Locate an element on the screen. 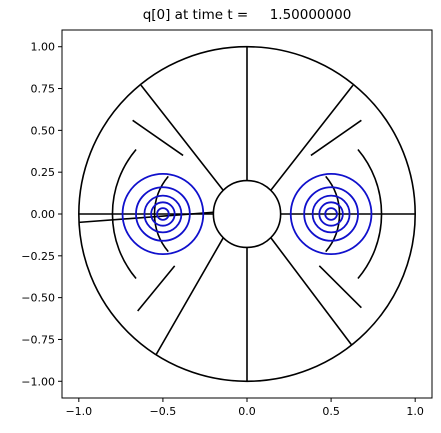 This screenshot has height=433, width=441. y-tick-label: −0.25 is located at coordinates (38, 256).